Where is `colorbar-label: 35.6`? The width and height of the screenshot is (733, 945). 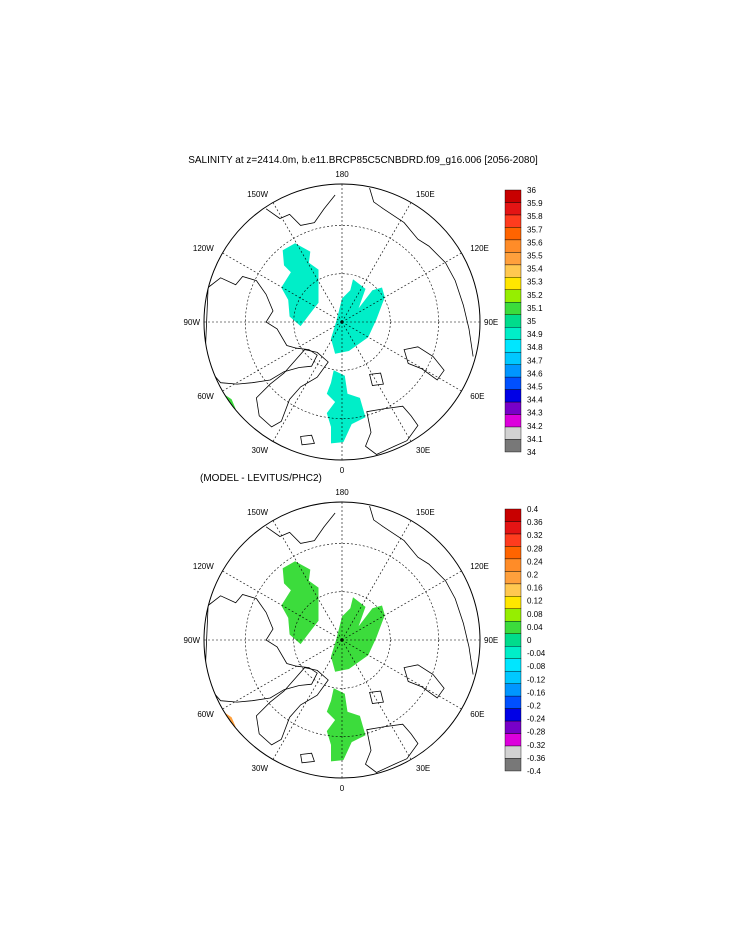 colorbar-label: 35.6 is located at coordinates (535, 242).